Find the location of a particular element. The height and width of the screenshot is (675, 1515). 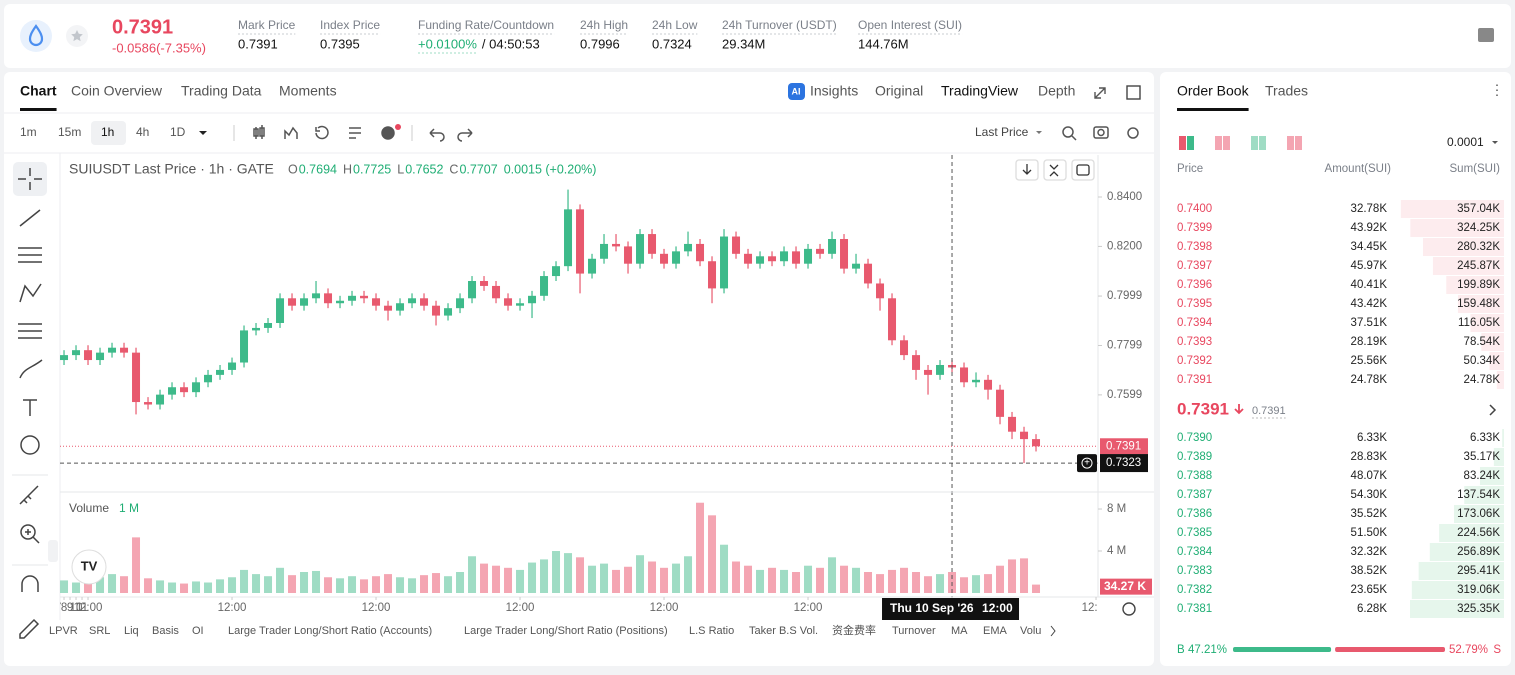

tv-logo-text: TV is located at coordinates (89, 565).